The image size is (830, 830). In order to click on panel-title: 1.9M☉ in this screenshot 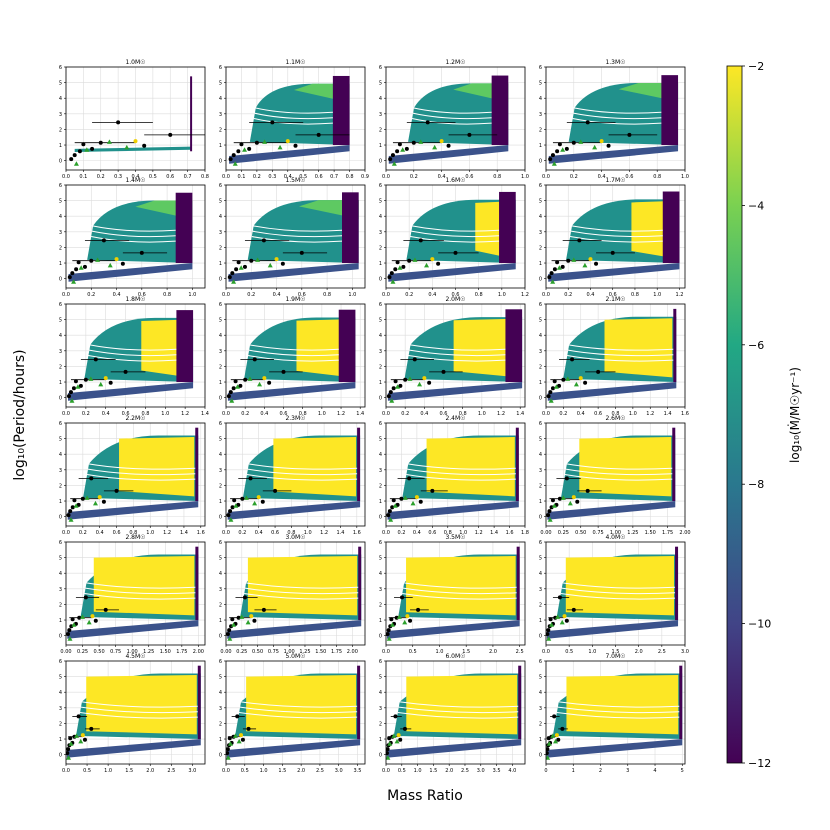, I will do `click(295, 299)`.